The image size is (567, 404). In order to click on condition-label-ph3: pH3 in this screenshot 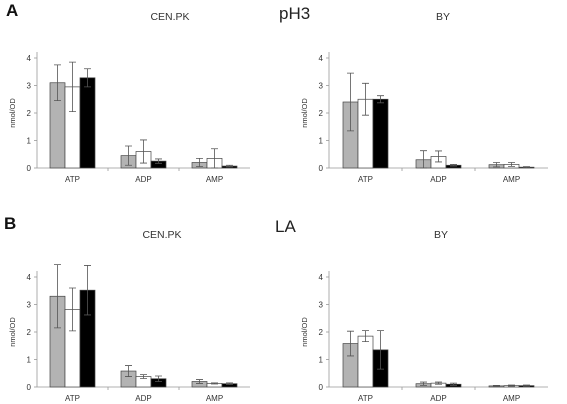, I will do `click(294, 13)`.